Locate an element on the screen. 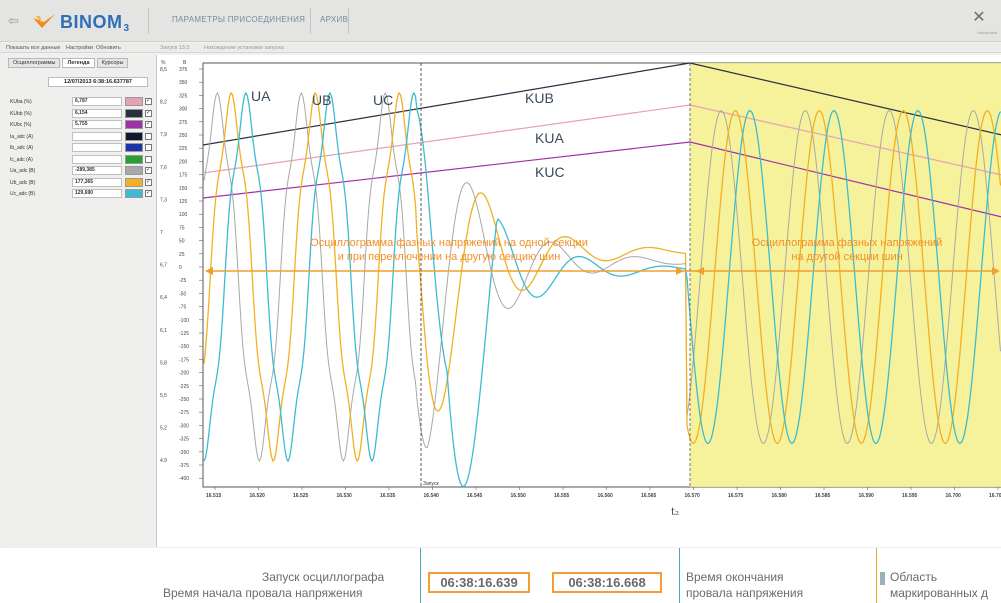 The height and width of the screenshot is (603, 1001). arrow-head-left is located at coordinates (209, 271).